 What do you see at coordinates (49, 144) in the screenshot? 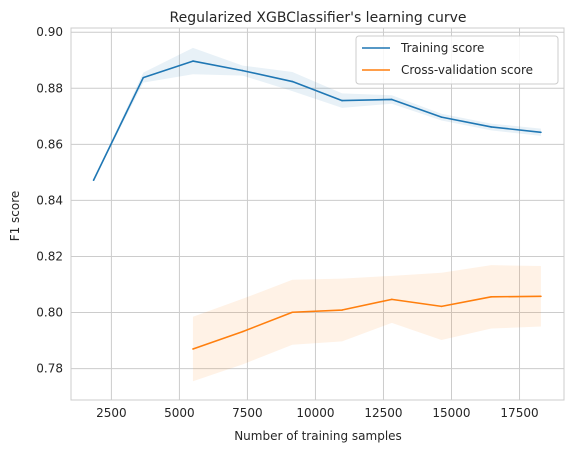
I see `y-tick-label: 0.86` at bounding box center [49, 144].